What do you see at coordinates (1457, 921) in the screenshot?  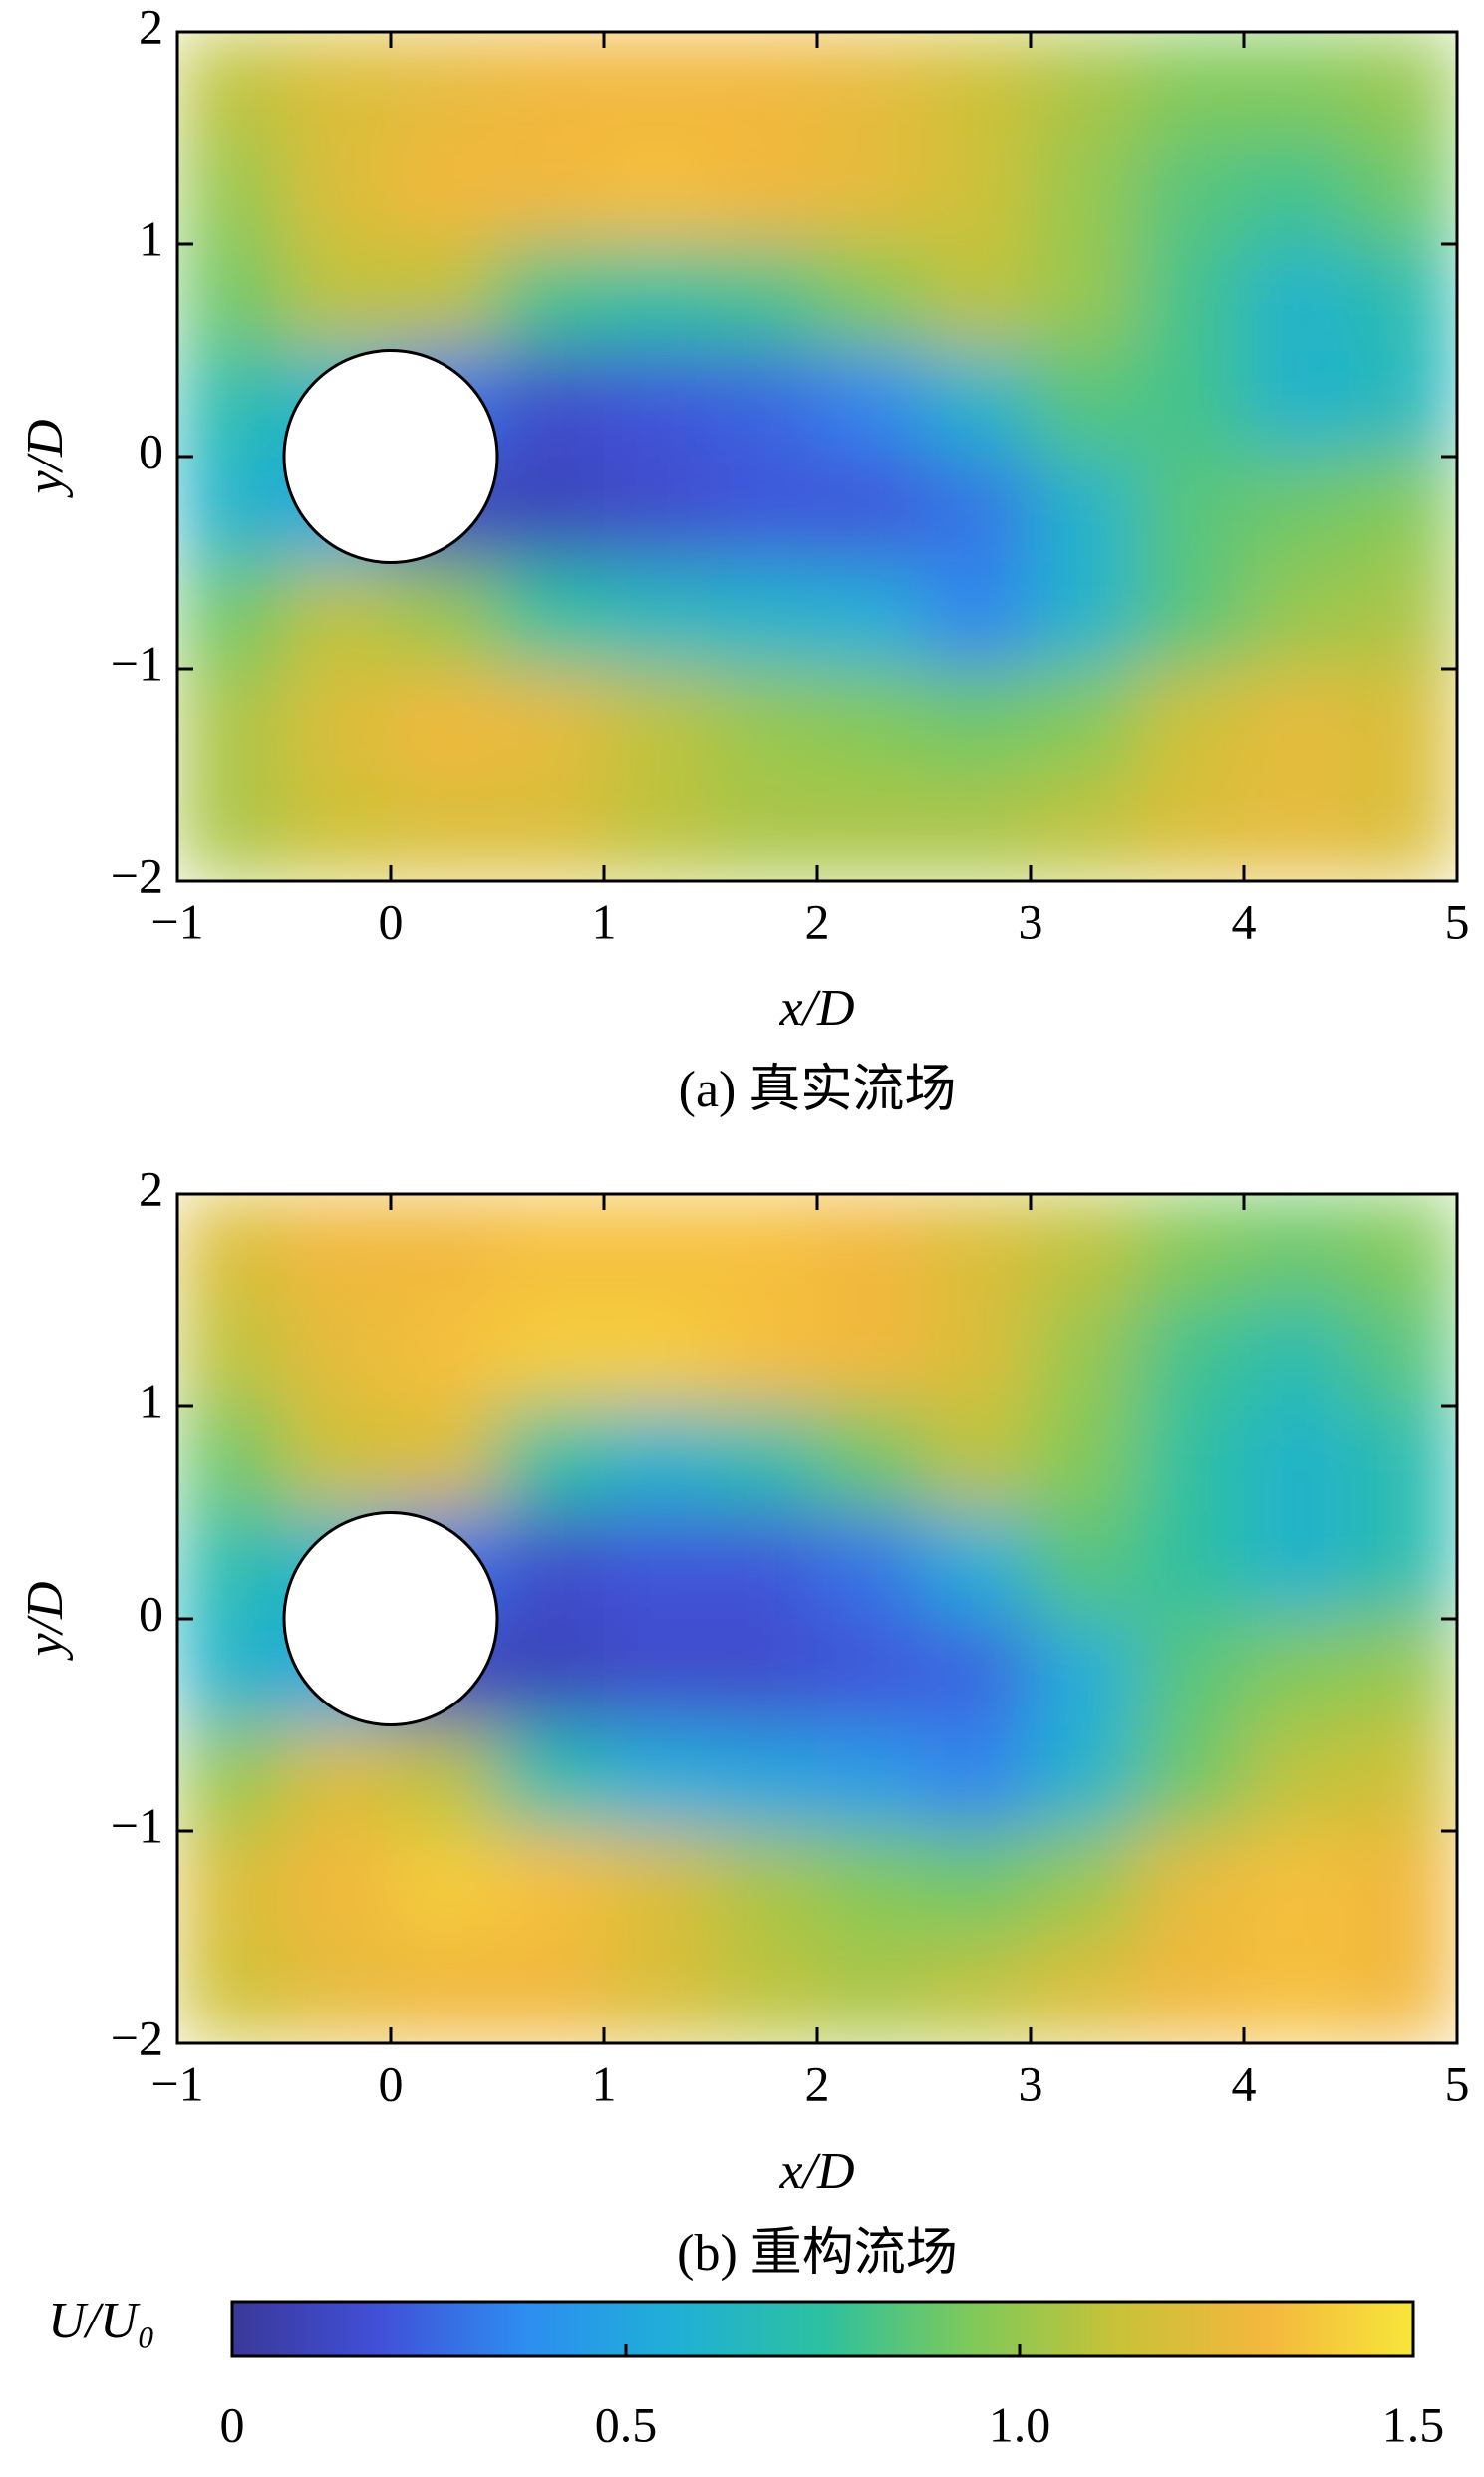 I see `x-tick-label: 5` at bounding box center [1457, 921].